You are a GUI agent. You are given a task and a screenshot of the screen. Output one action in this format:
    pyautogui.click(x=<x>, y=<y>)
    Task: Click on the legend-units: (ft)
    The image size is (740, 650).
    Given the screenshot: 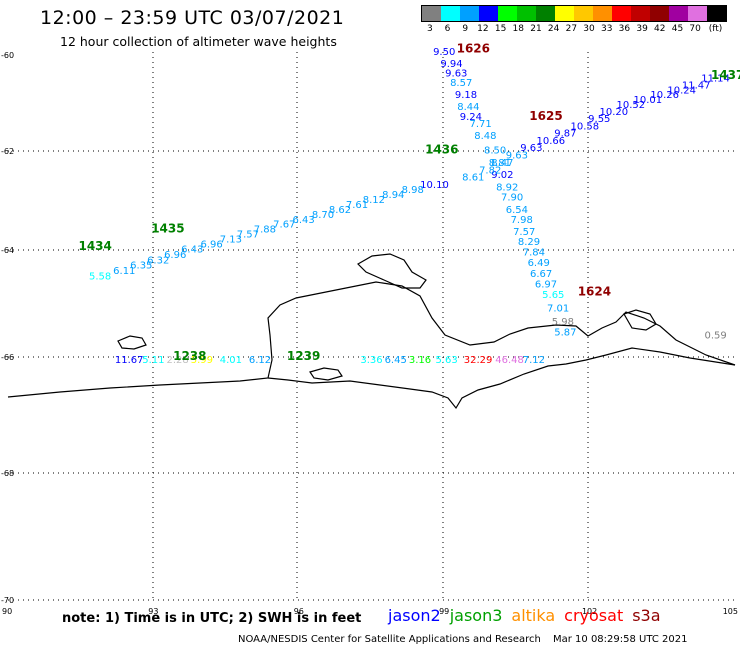 What is the action you would take?
    pyautogui.click(x=715, y=29)
    